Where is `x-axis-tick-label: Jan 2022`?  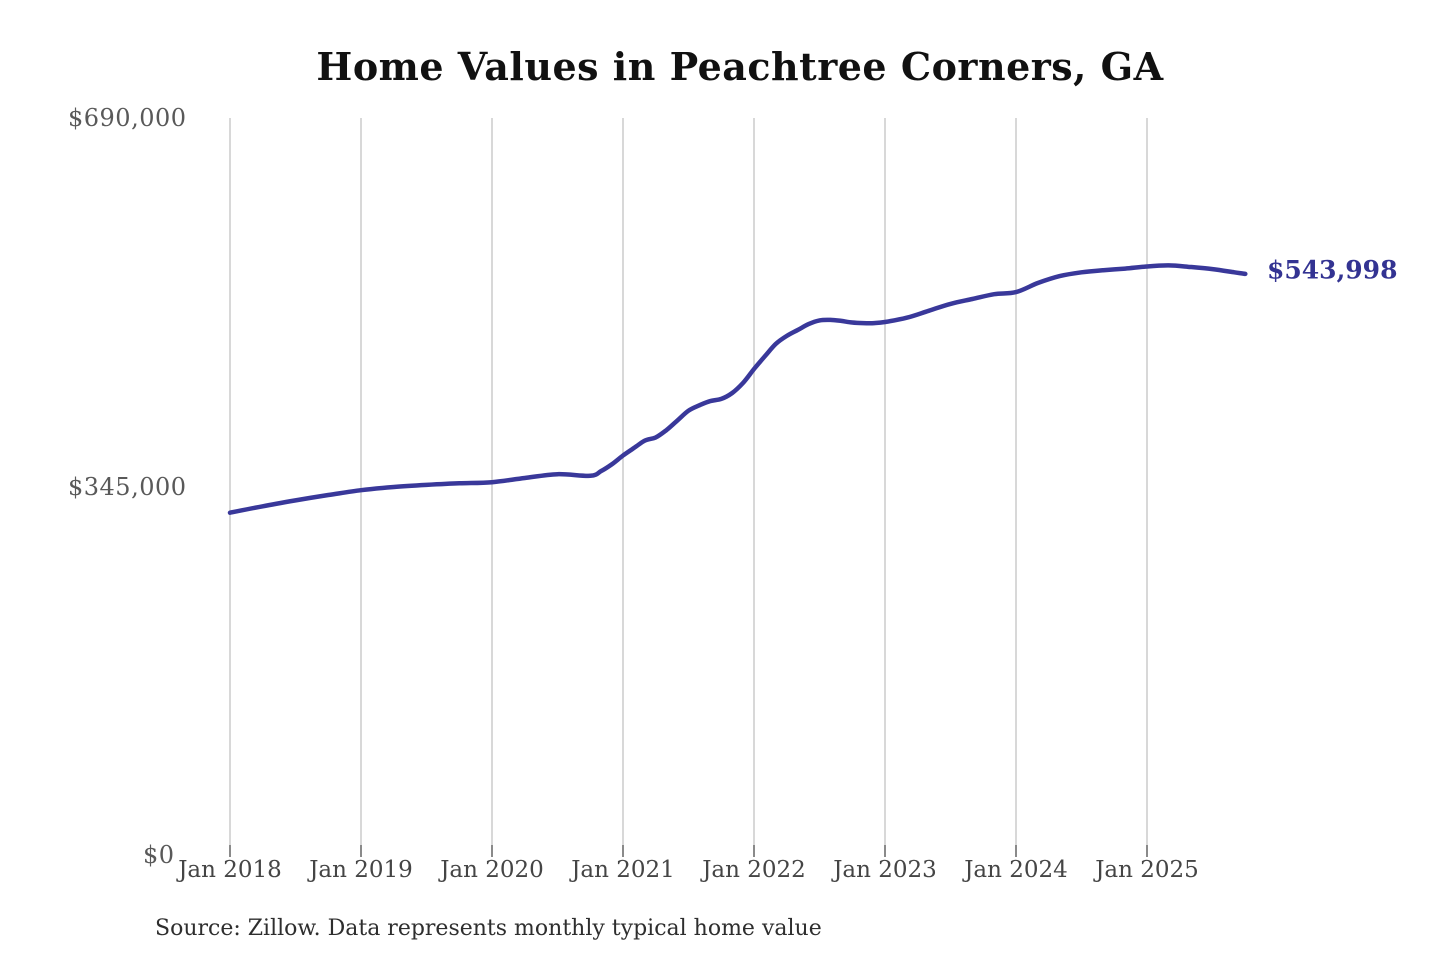 x-axis-tick-label: Jan 2022 is located at coordinates (754, 870).